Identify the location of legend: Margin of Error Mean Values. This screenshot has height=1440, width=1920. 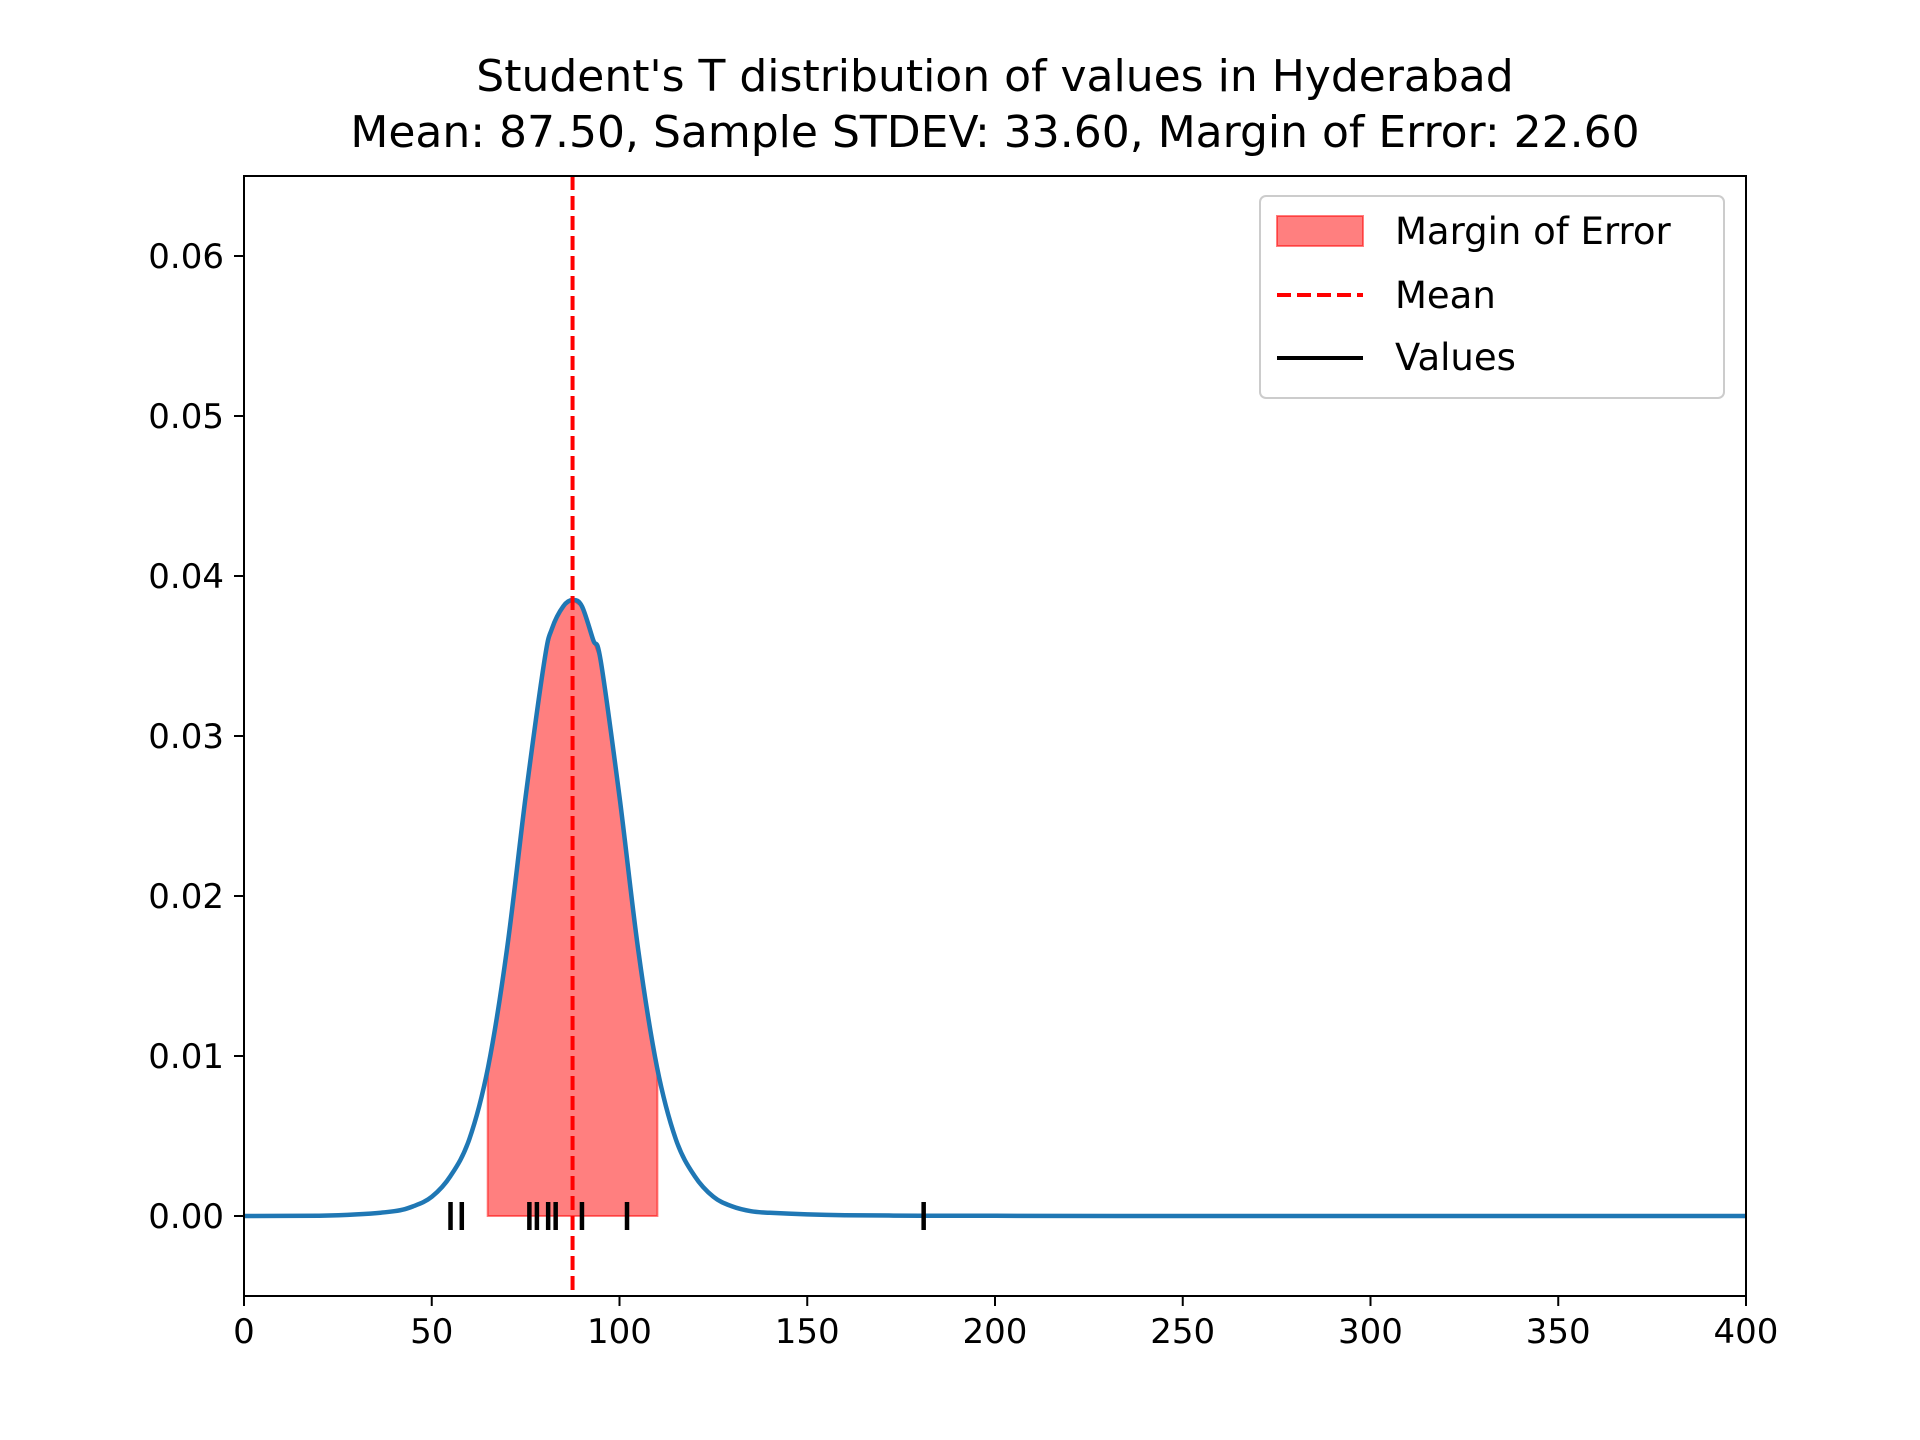
(1492, 297).